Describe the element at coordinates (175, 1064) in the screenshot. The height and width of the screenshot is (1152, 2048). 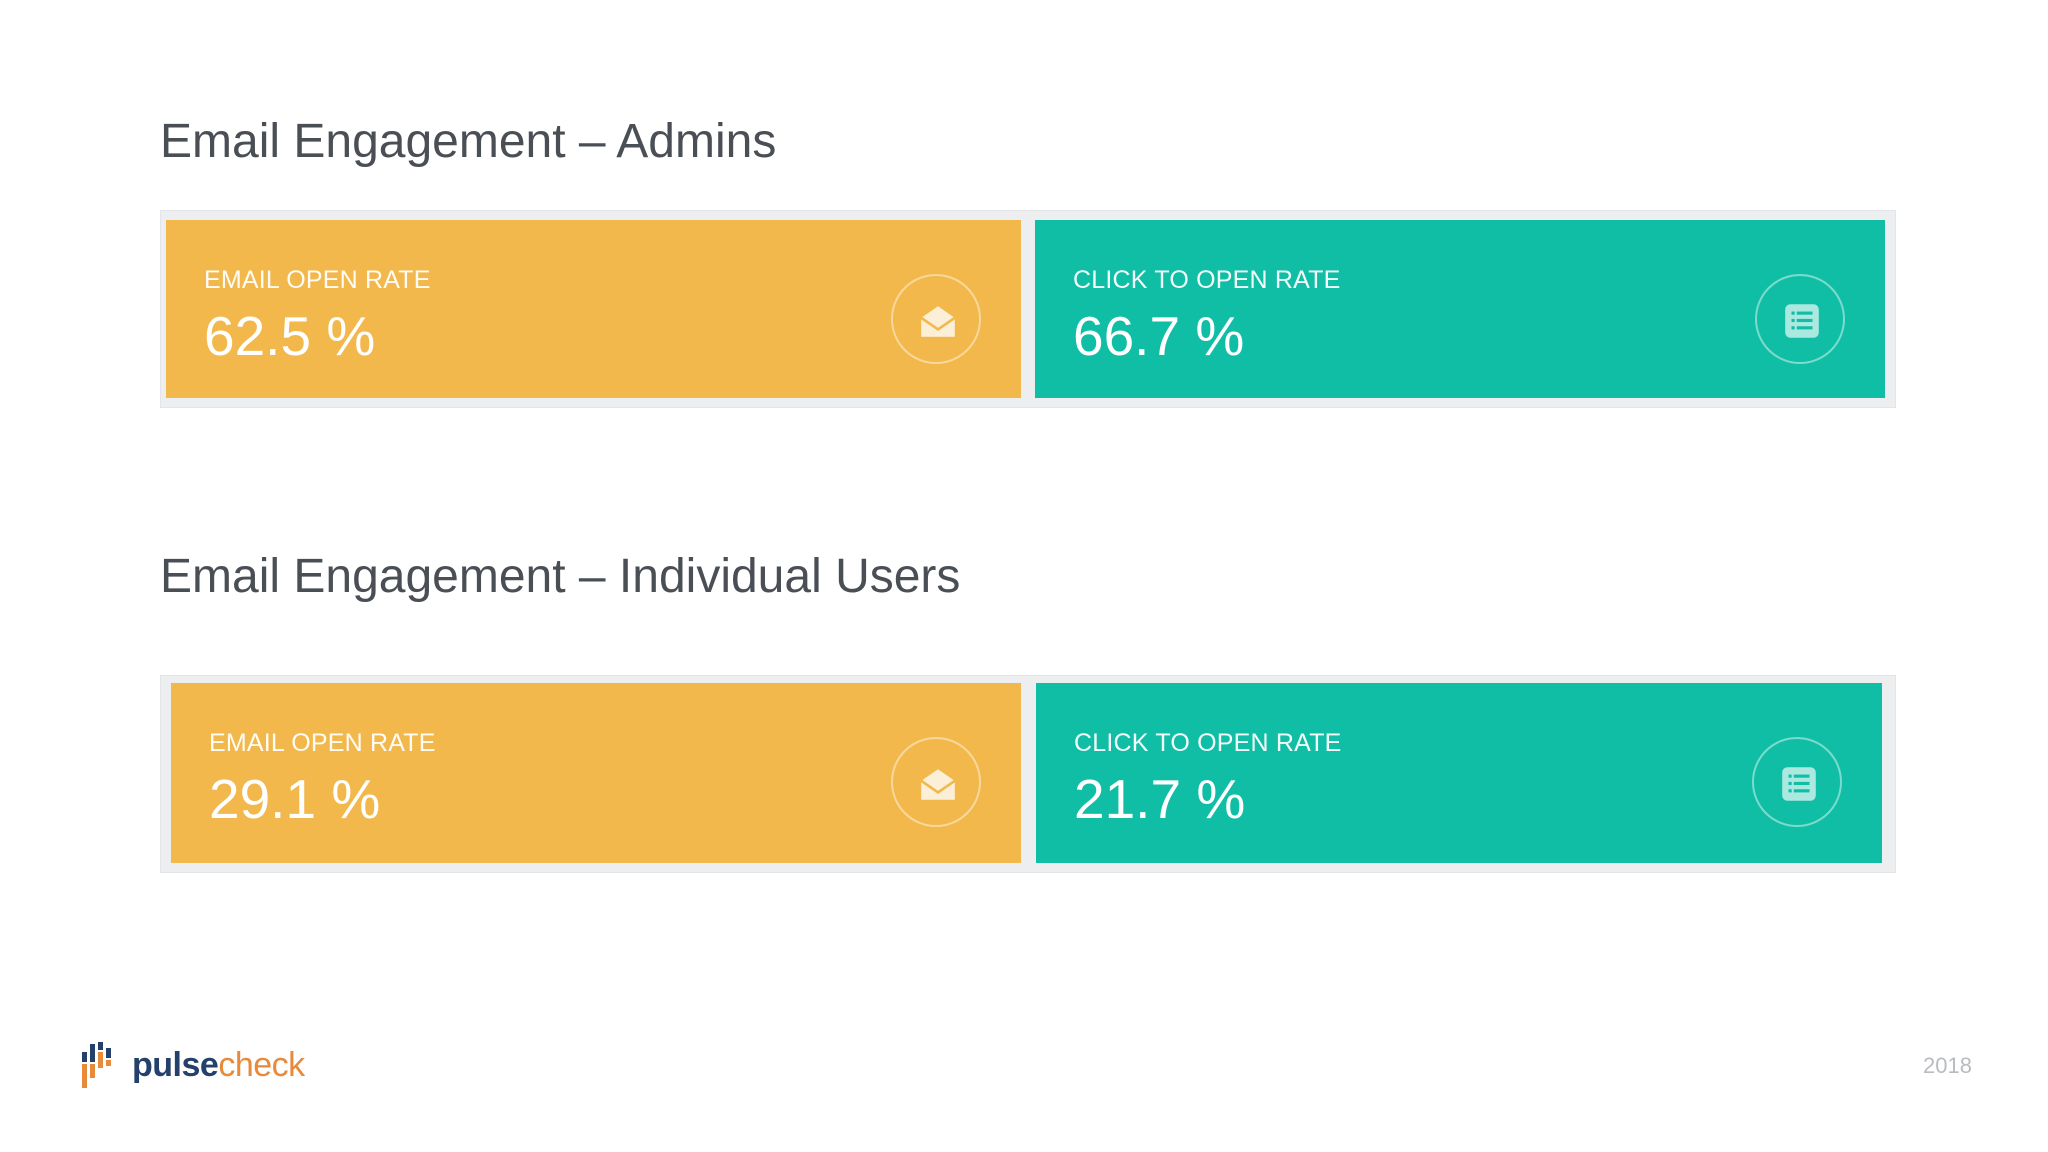
I see `logo-text-pulse: pulse` at that location.